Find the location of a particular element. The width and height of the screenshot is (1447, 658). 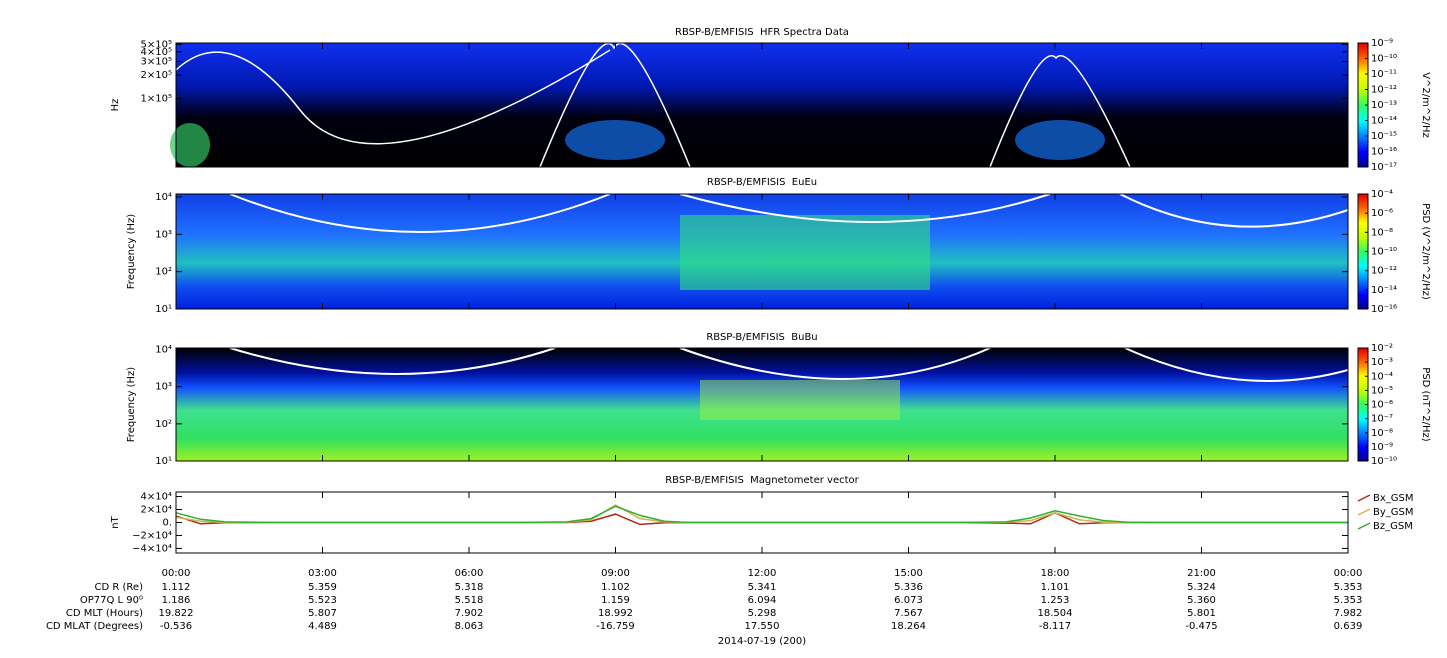

ephemeris-value: 5.807 is located at coordinates (322, 613).